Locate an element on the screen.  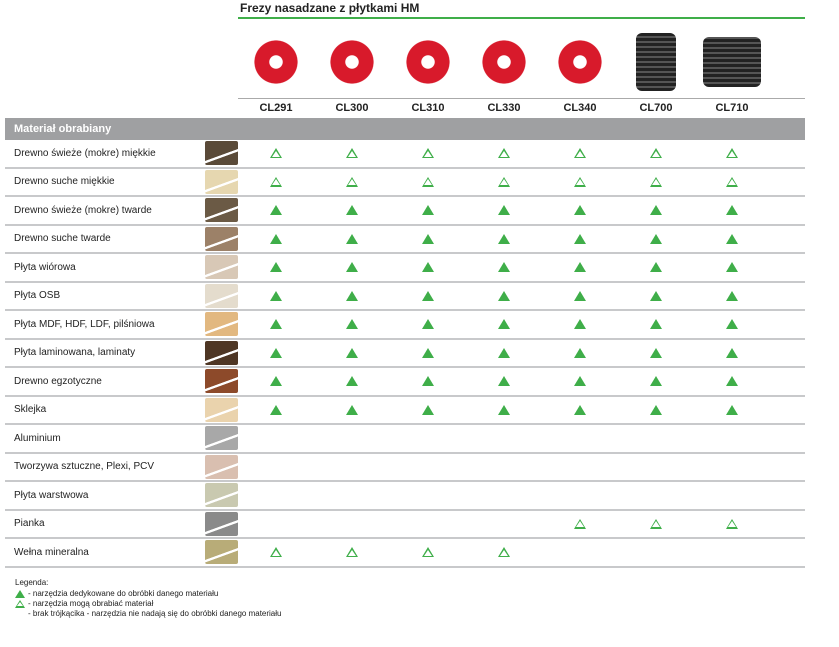
legend-outline: - narzędzia mogą obrabiać materiał is located at coordinates (91, 603).